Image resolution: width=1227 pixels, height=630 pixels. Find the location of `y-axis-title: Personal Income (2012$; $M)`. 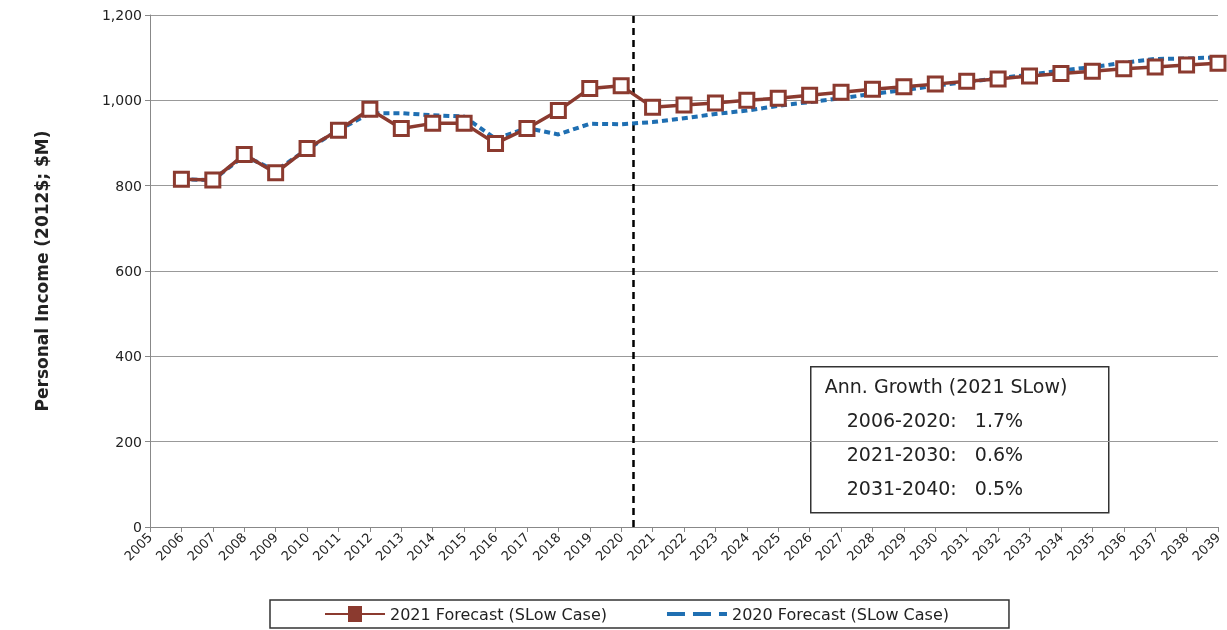

y-axis-title: Personal Income (2012$; $M) is located at coordinates (41, 271).